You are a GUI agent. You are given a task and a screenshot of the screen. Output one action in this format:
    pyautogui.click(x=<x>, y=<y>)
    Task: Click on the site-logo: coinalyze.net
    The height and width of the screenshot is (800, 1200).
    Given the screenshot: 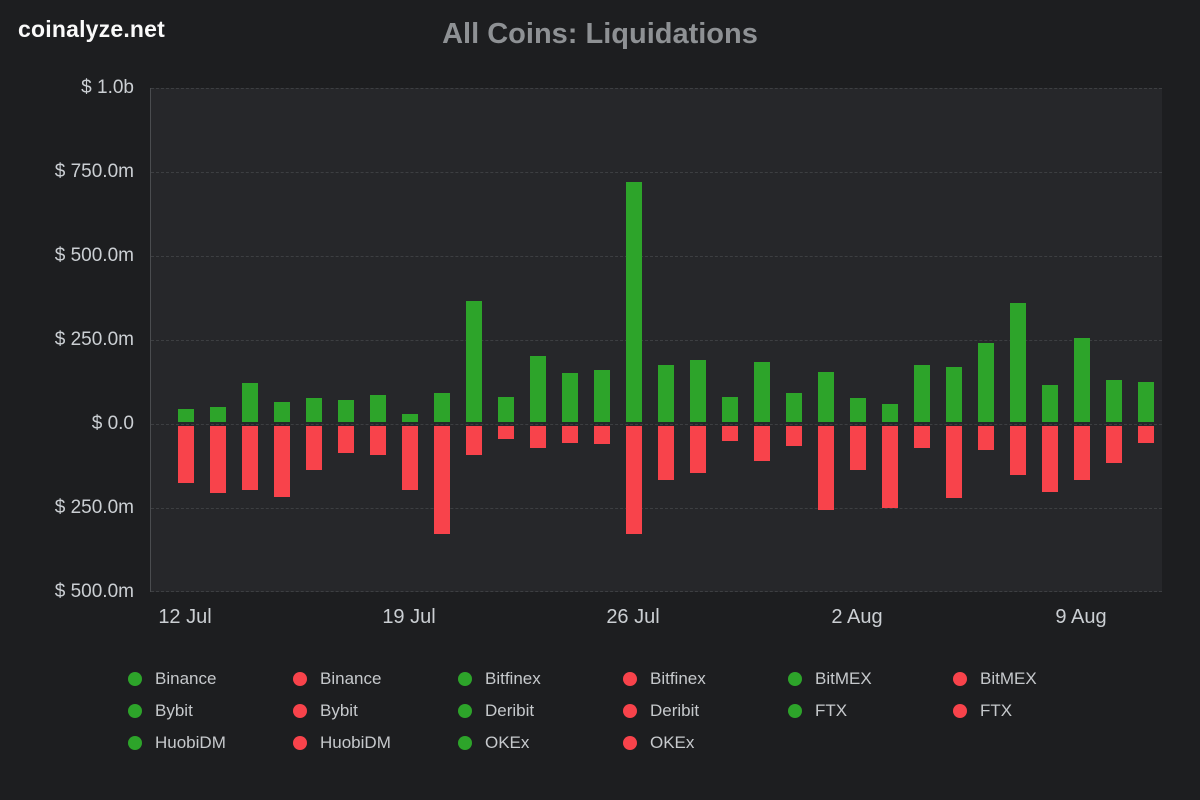 What is the action you would take?
    pyautogui.click(x=92, y=29)
    